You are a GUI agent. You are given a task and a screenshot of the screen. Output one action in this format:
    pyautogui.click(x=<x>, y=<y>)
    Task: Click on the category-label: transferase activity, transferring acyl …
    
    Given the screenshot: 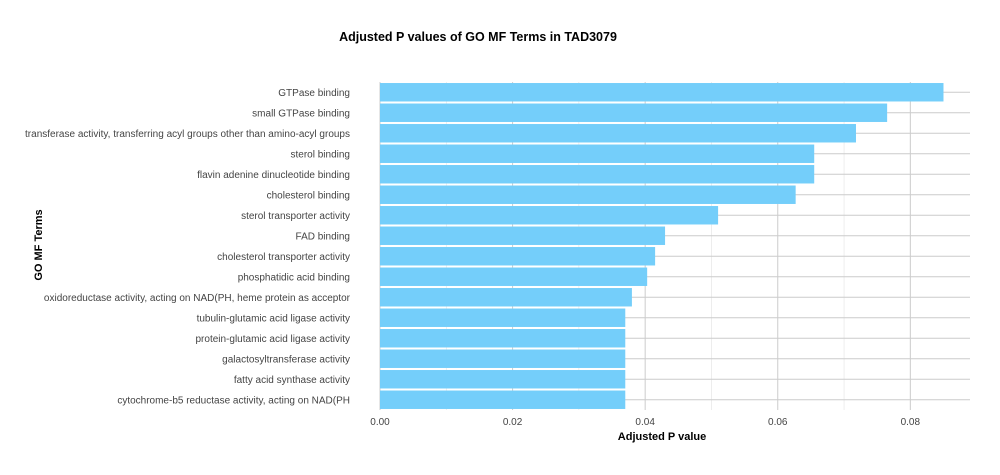 What is the action you would take?
    pyautogui.click(x=187, y=134)
    